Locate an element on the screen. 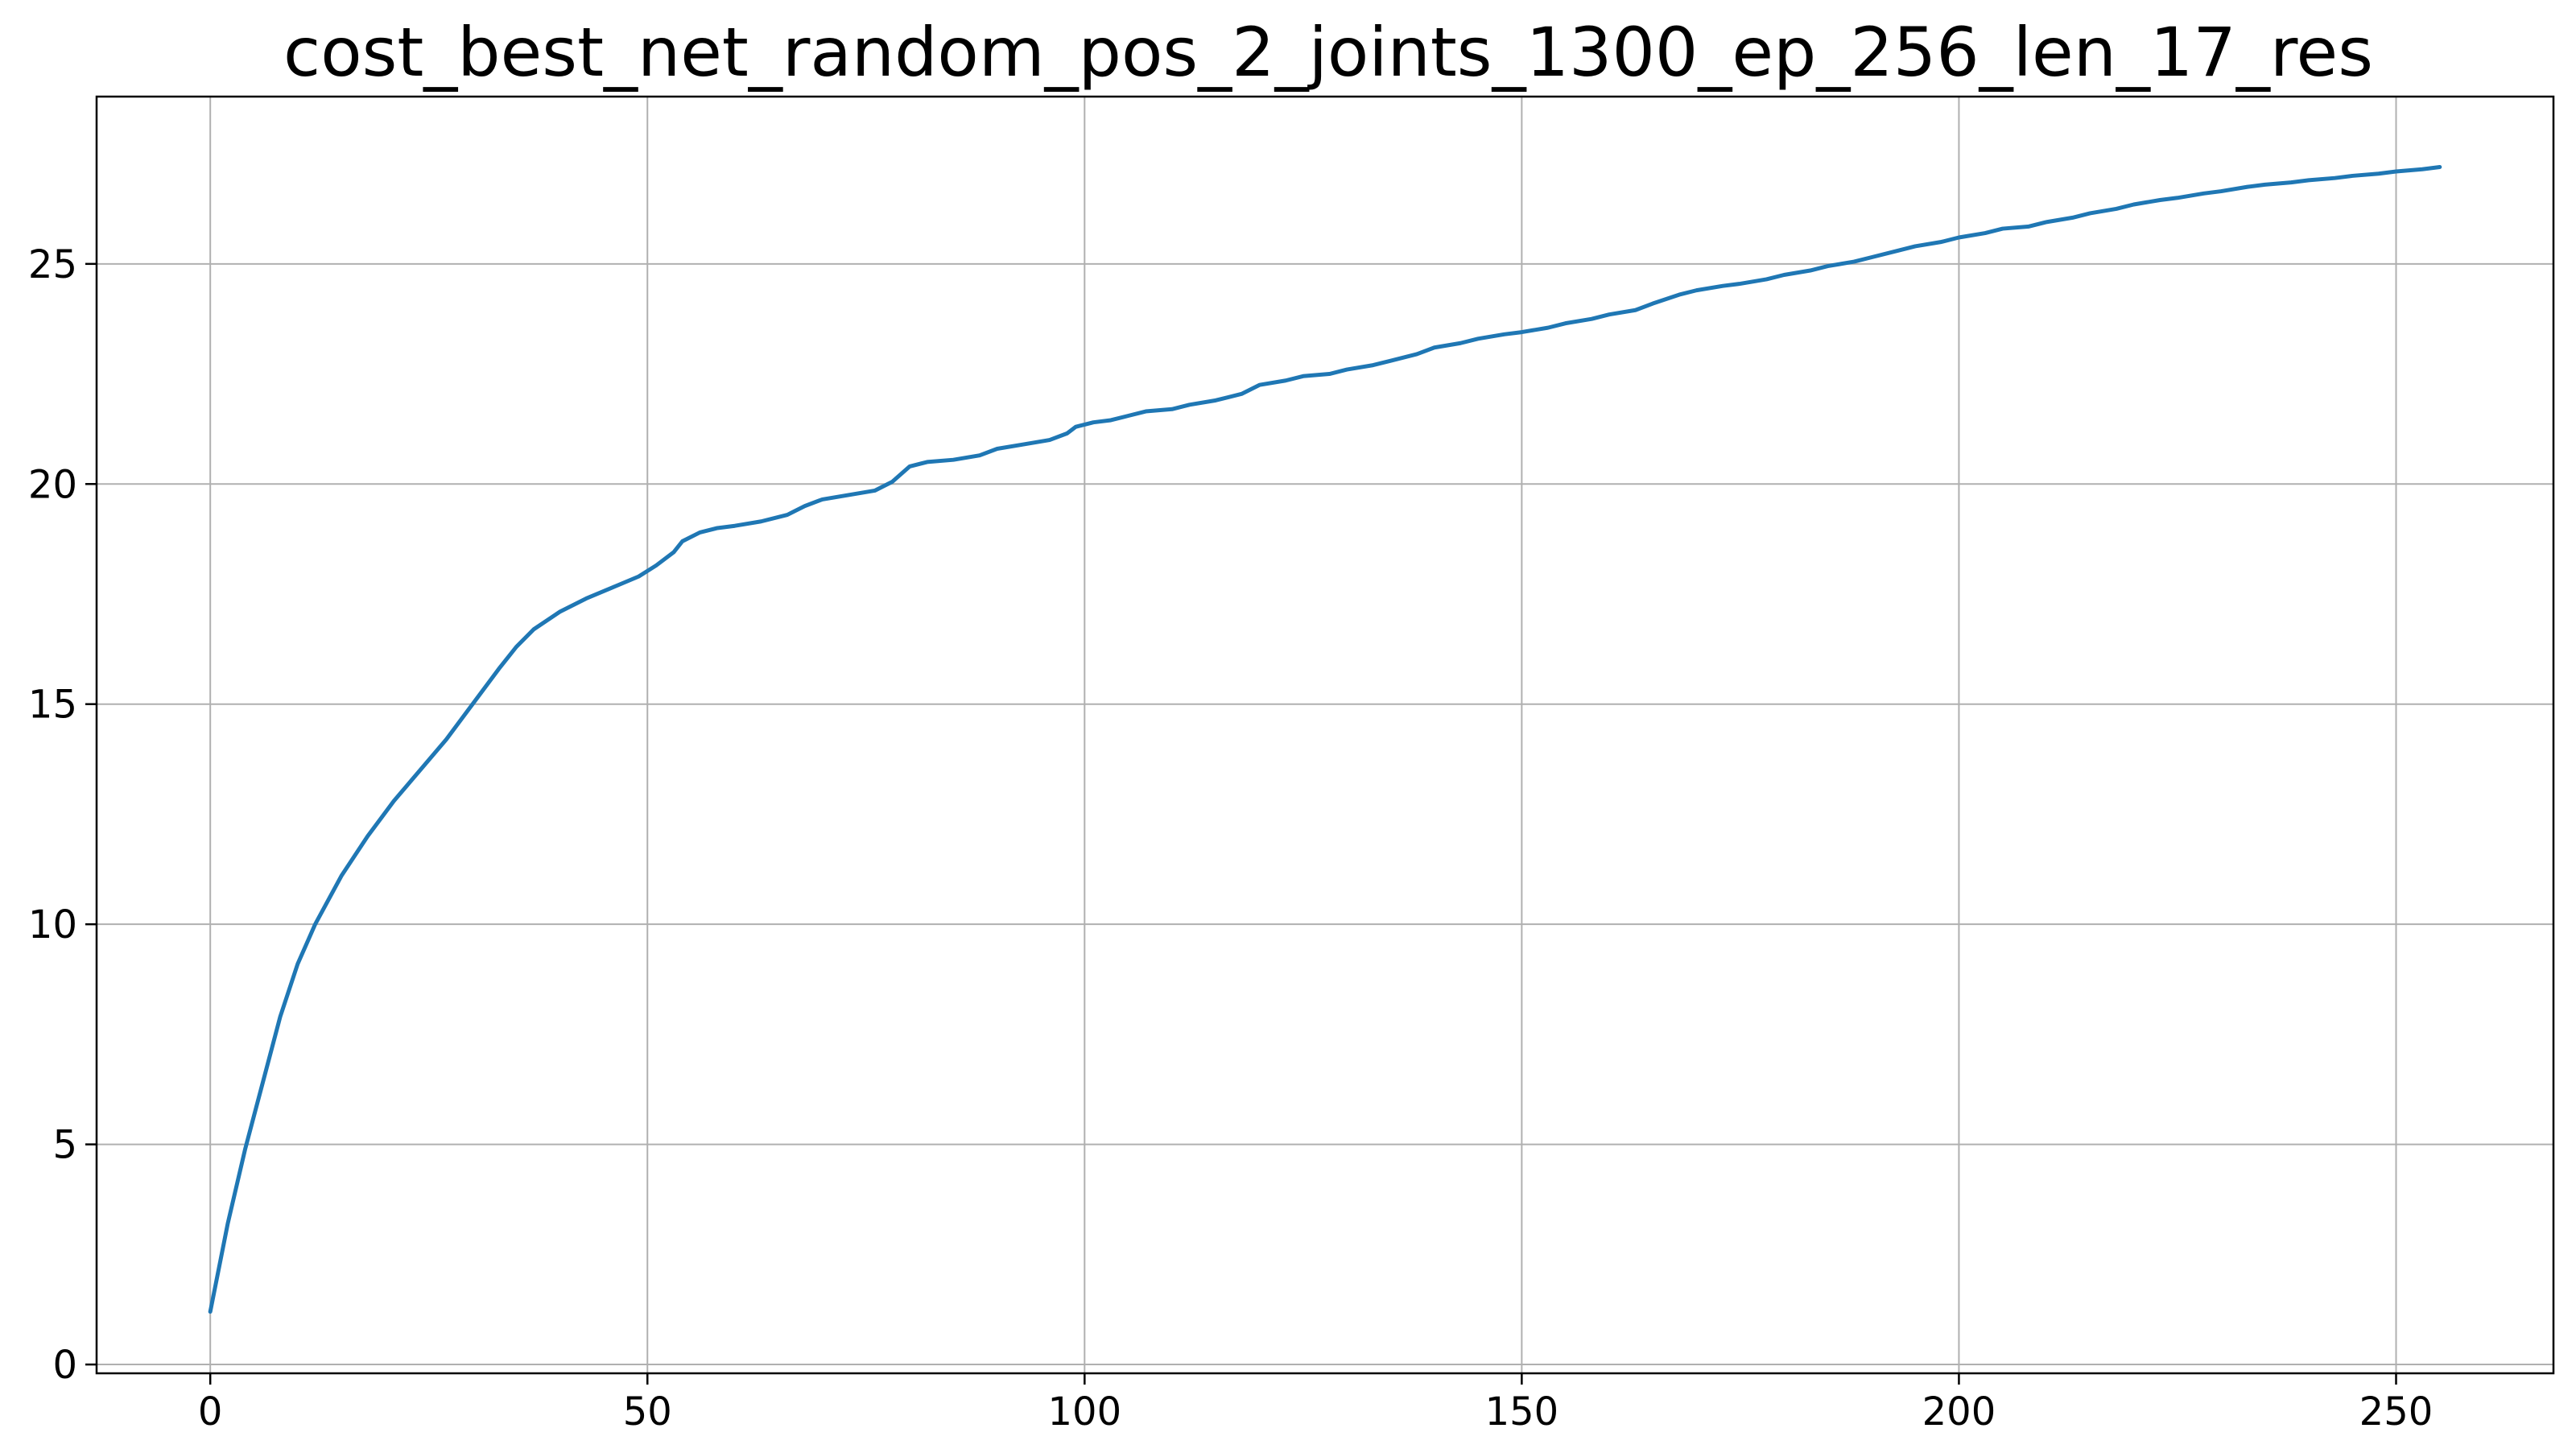 This screenshot has width=2576, height=1453. x-tick-label: 100 is located at coordinates (1085, 1411).